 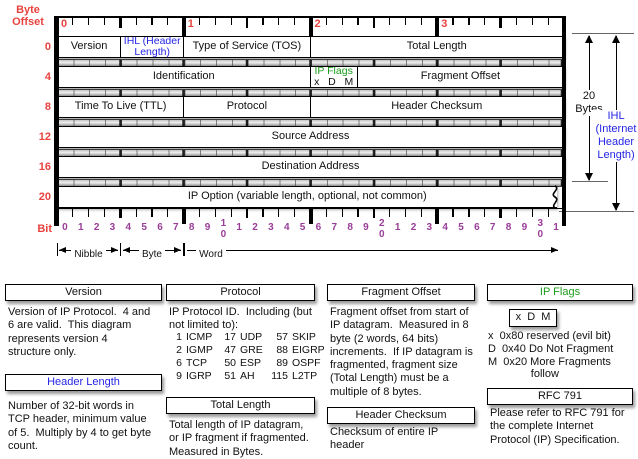 I want to click on byte-offset-label: Byte Offset, so click(x=28, y=16).